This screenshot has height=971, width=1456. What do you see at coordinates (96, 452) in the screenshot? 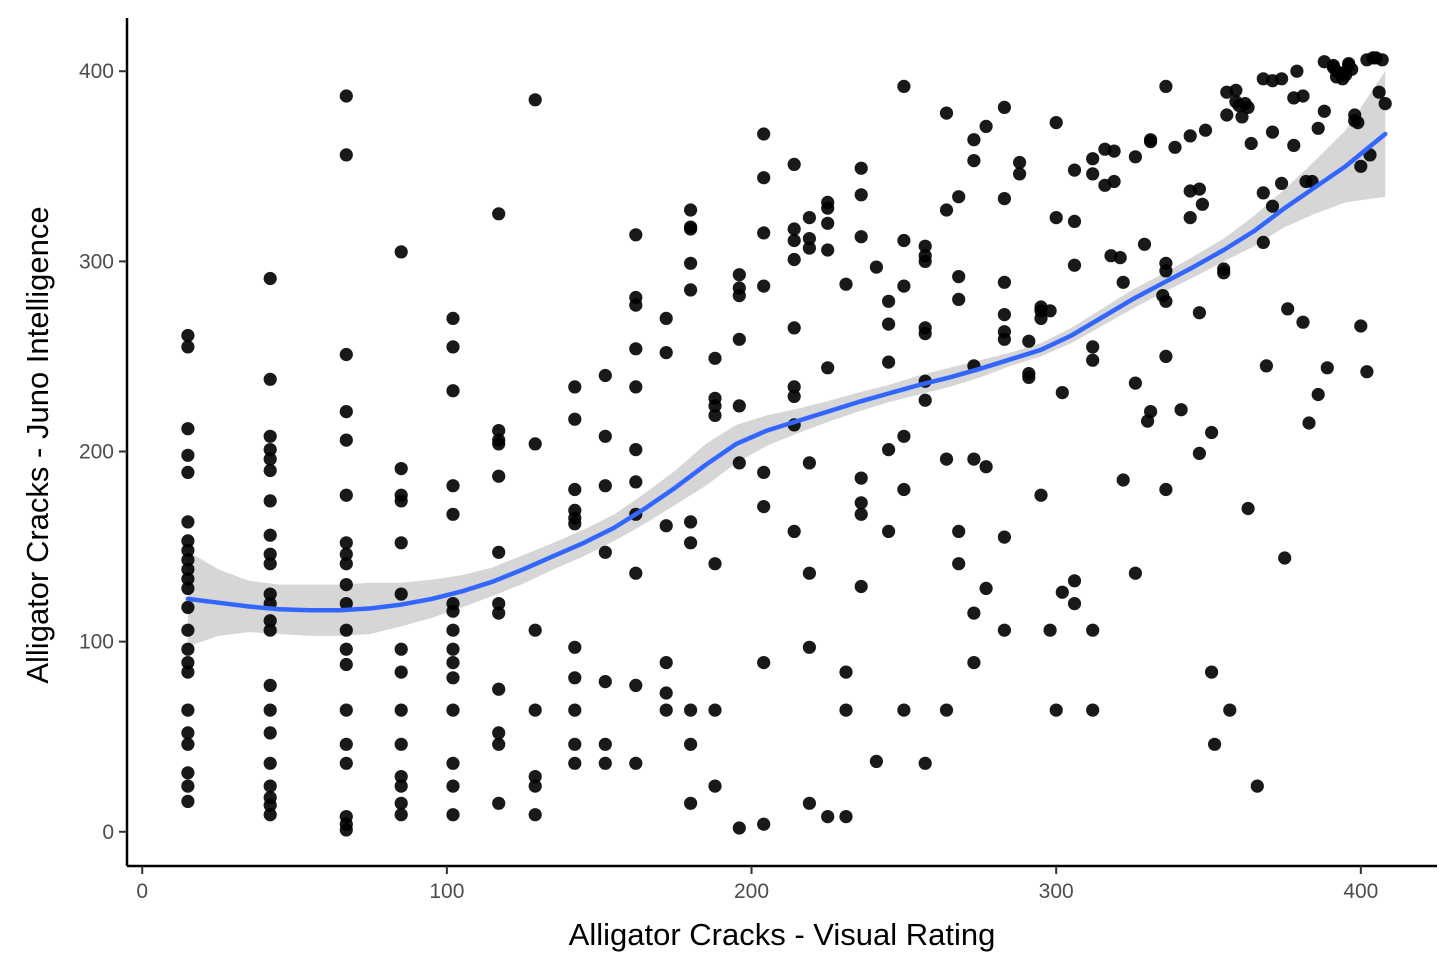
I see `y-tick-label: 200` at bounding box center [96, 452].